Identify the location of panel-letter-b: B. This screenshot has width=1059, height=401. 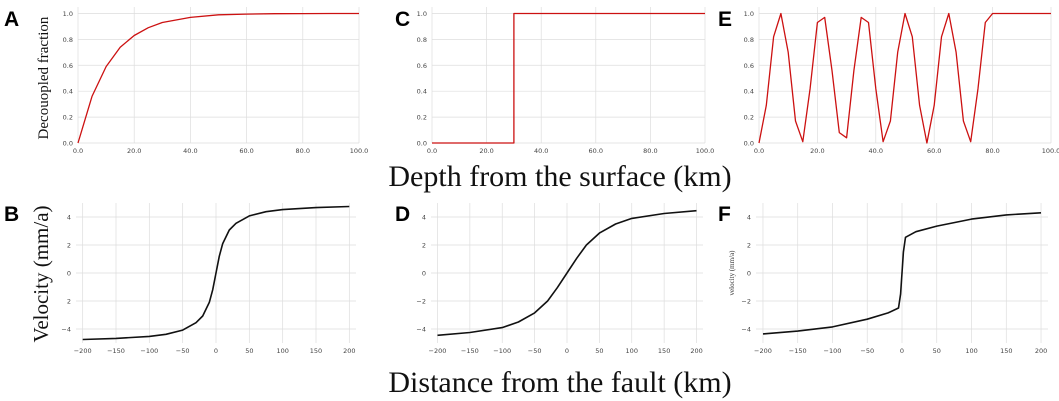
(11, 214).